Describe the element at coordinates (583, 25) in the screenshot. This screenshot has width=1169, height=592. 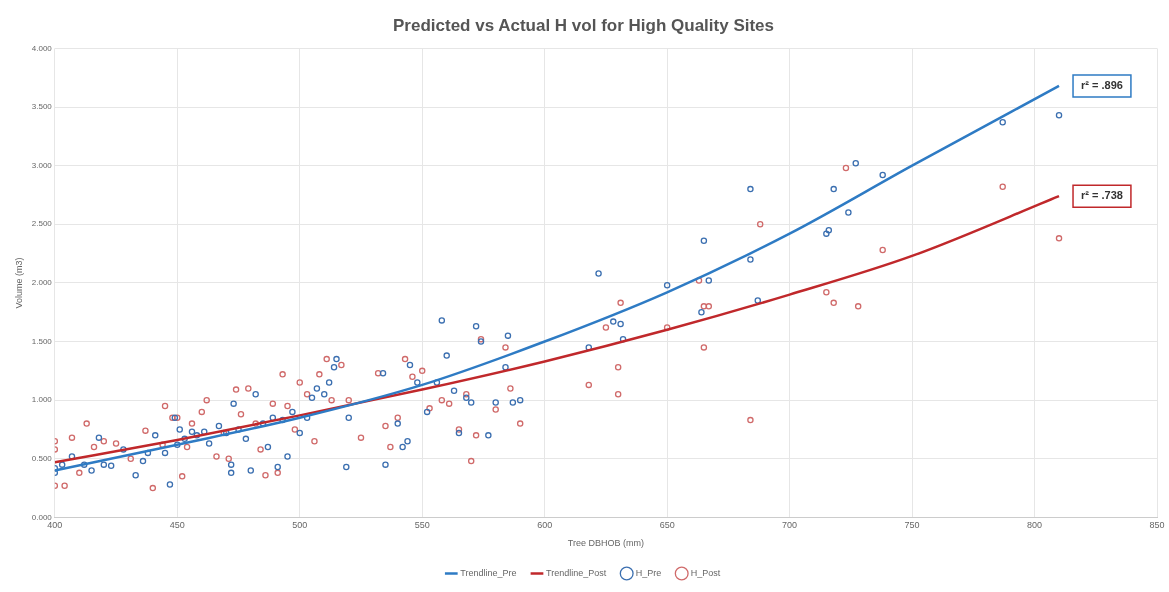
I see `chart-title: Predicted vs Actual H vol for High Quality Sites` at that location.